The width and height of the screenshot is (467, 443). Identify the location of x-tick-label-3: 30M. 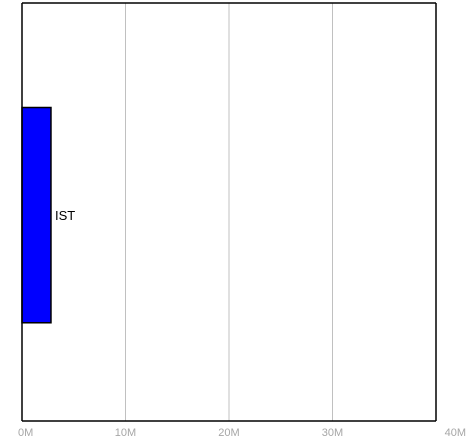
(332, 433).